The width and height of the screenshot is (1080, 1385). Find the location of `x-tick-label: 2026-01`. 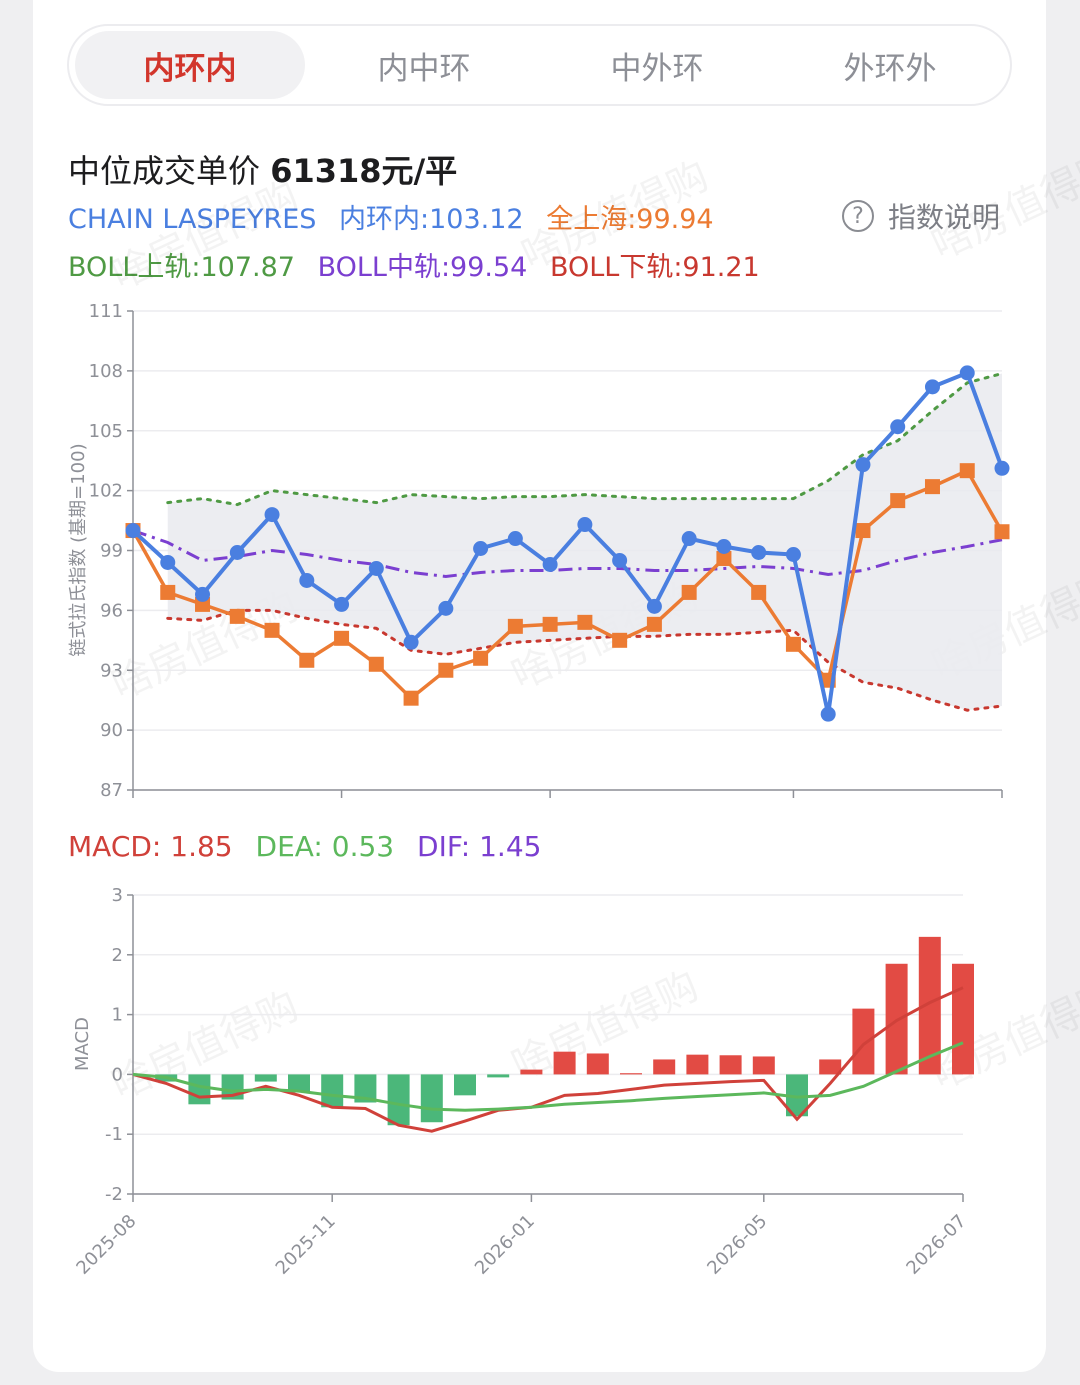

x-tick-label: 2026-01 is located at coordinates (505, 1245).